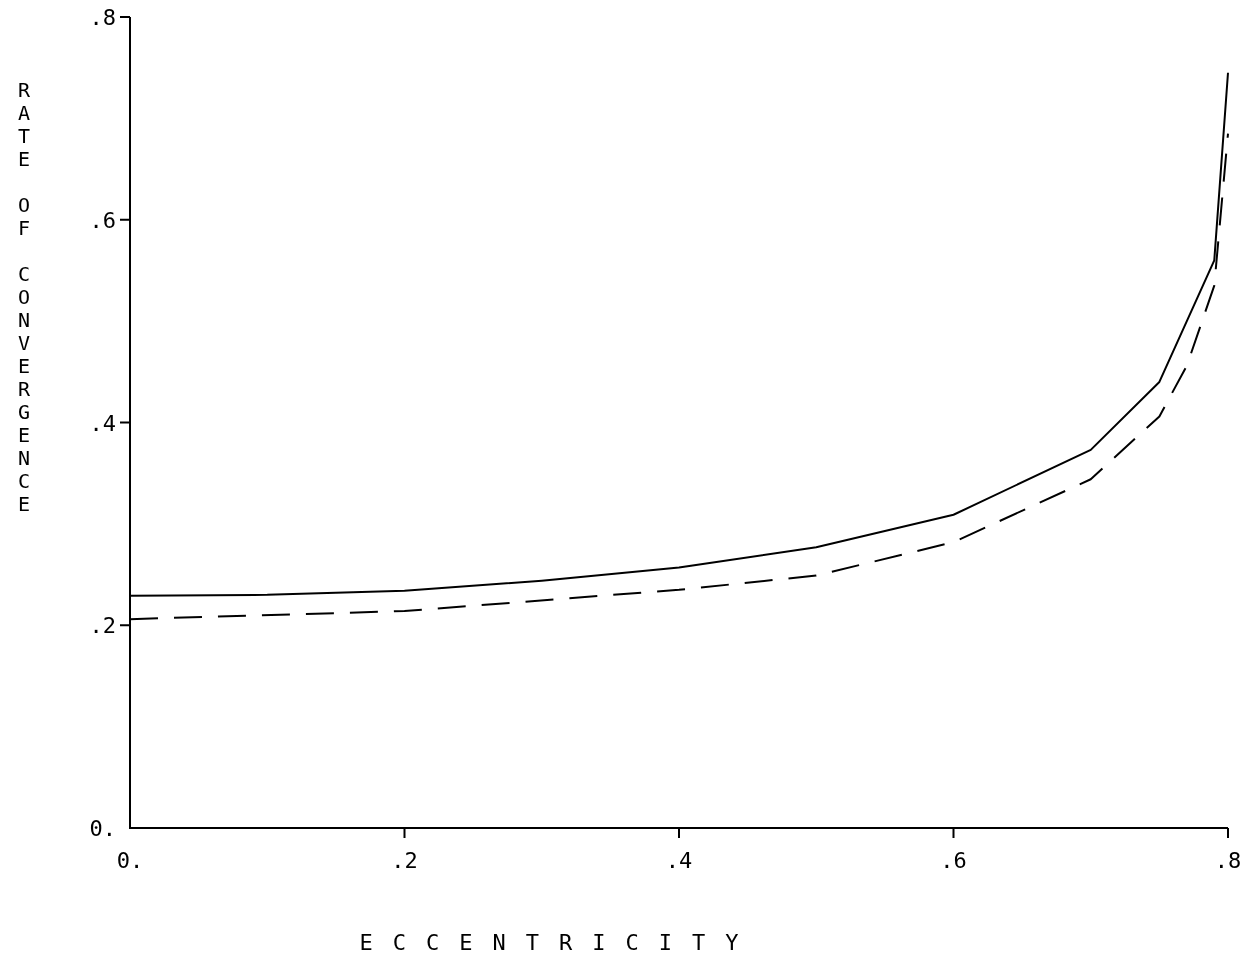 The image size is (1246, 954). Describe the element at coordinates (102, 828) in the screenshot. I see `y-tick-label: 0.` at that location.